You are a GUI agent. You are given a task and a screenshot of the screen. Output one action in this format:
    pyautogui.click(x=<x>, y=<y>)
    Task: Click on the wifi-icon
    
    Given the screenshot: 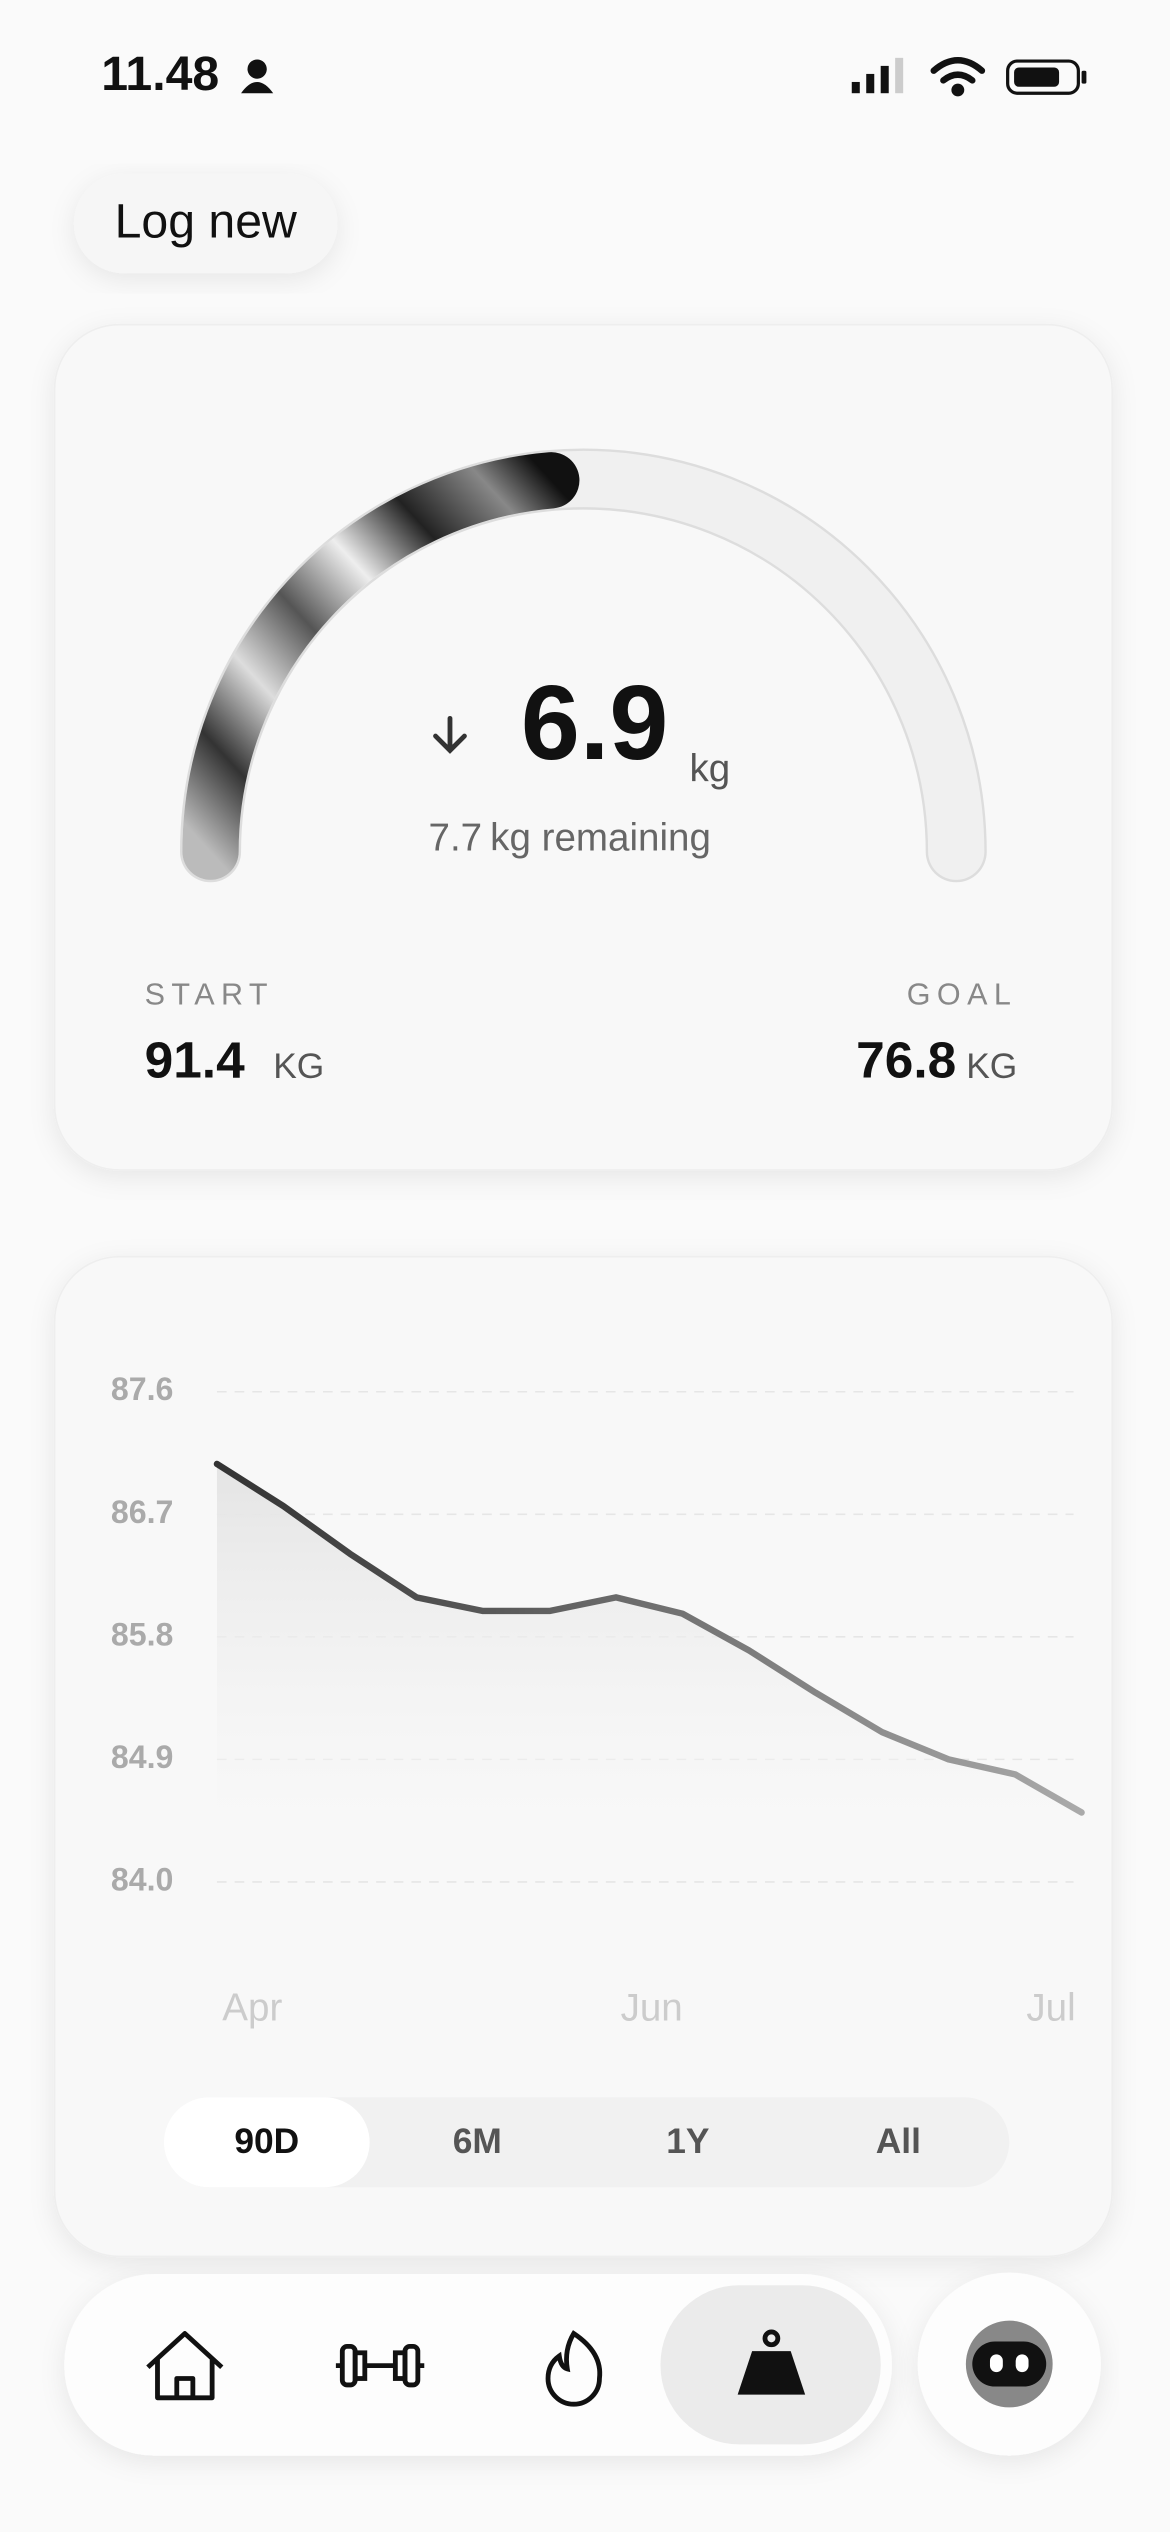 What is the action you would take?
    pyautogui.click(x=958, y=77)
    